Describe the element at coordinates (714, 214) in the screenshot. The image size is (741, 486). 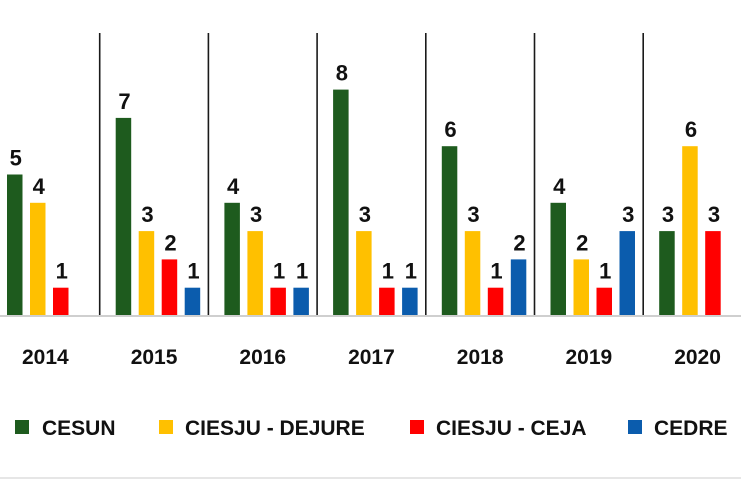
I see `data-label-2020-series-2: 3` at that location.